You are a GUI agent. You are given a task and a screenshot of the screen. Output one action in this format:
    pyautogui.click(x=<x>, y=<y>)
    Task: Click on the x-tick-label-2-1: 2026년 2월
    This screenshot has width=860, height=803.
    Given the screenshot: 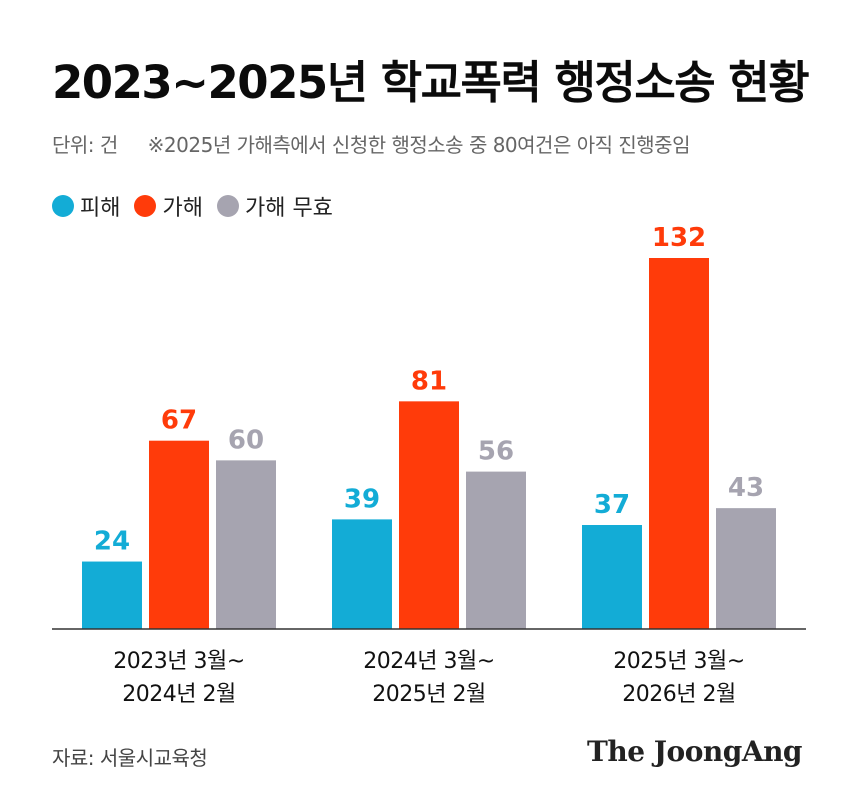 What is the action you would take?
    pyautogui.click(x=678, y=694)
    